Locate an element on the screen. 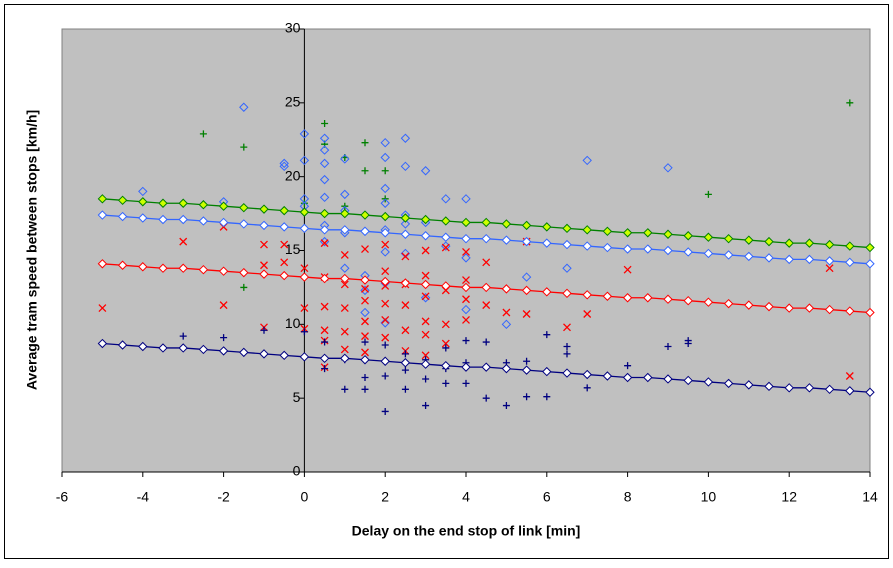 Image resolution: width=893 pixels, height=568 pixels. x-axis-title: Delay on the end stop of link [min] is located at coordinates (466, 531).